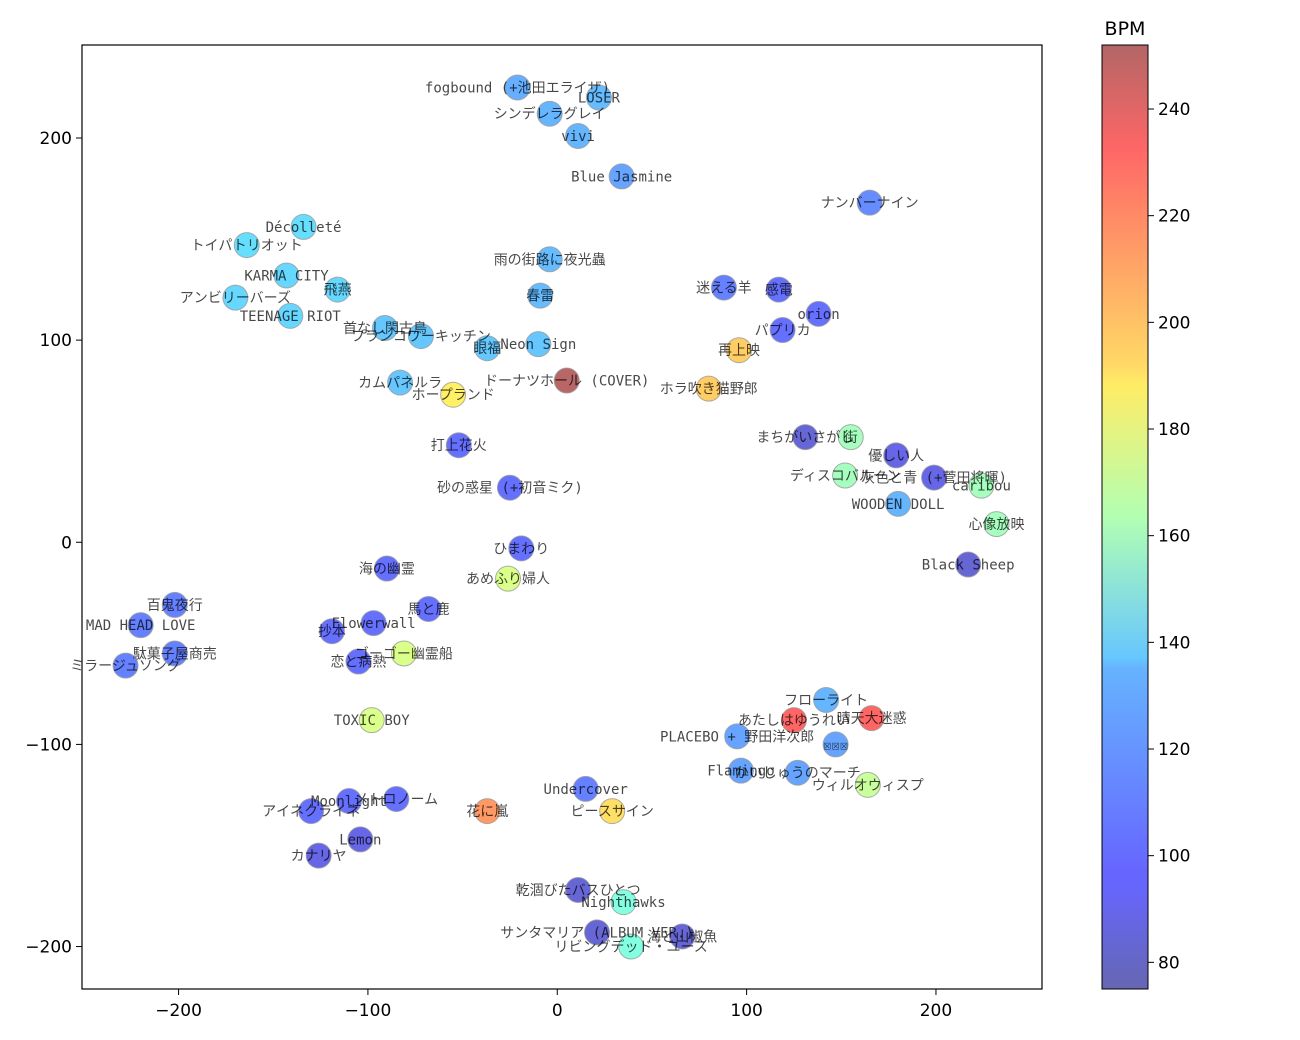 The width and height of the screenshot is (1300, 1040). I want to click on point-label: あたしはゆうれい, so click(794, 721).